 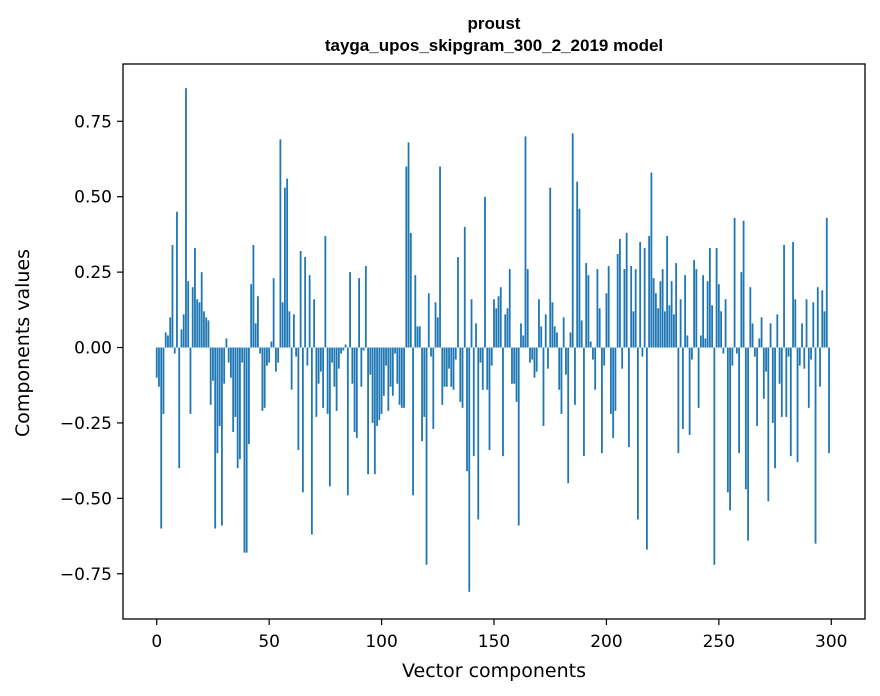 What do you see at coordinates (606, 642) in the screenshot?
I see `x-tick-label: 200` at bounding box center [606, 642].